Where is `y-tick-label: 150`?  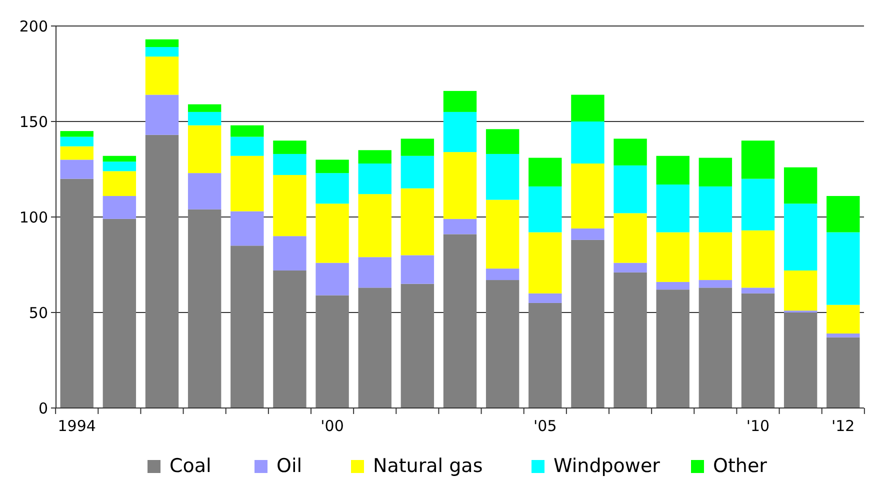
y-tick-label: 150 is located at coordinates (33, 121).